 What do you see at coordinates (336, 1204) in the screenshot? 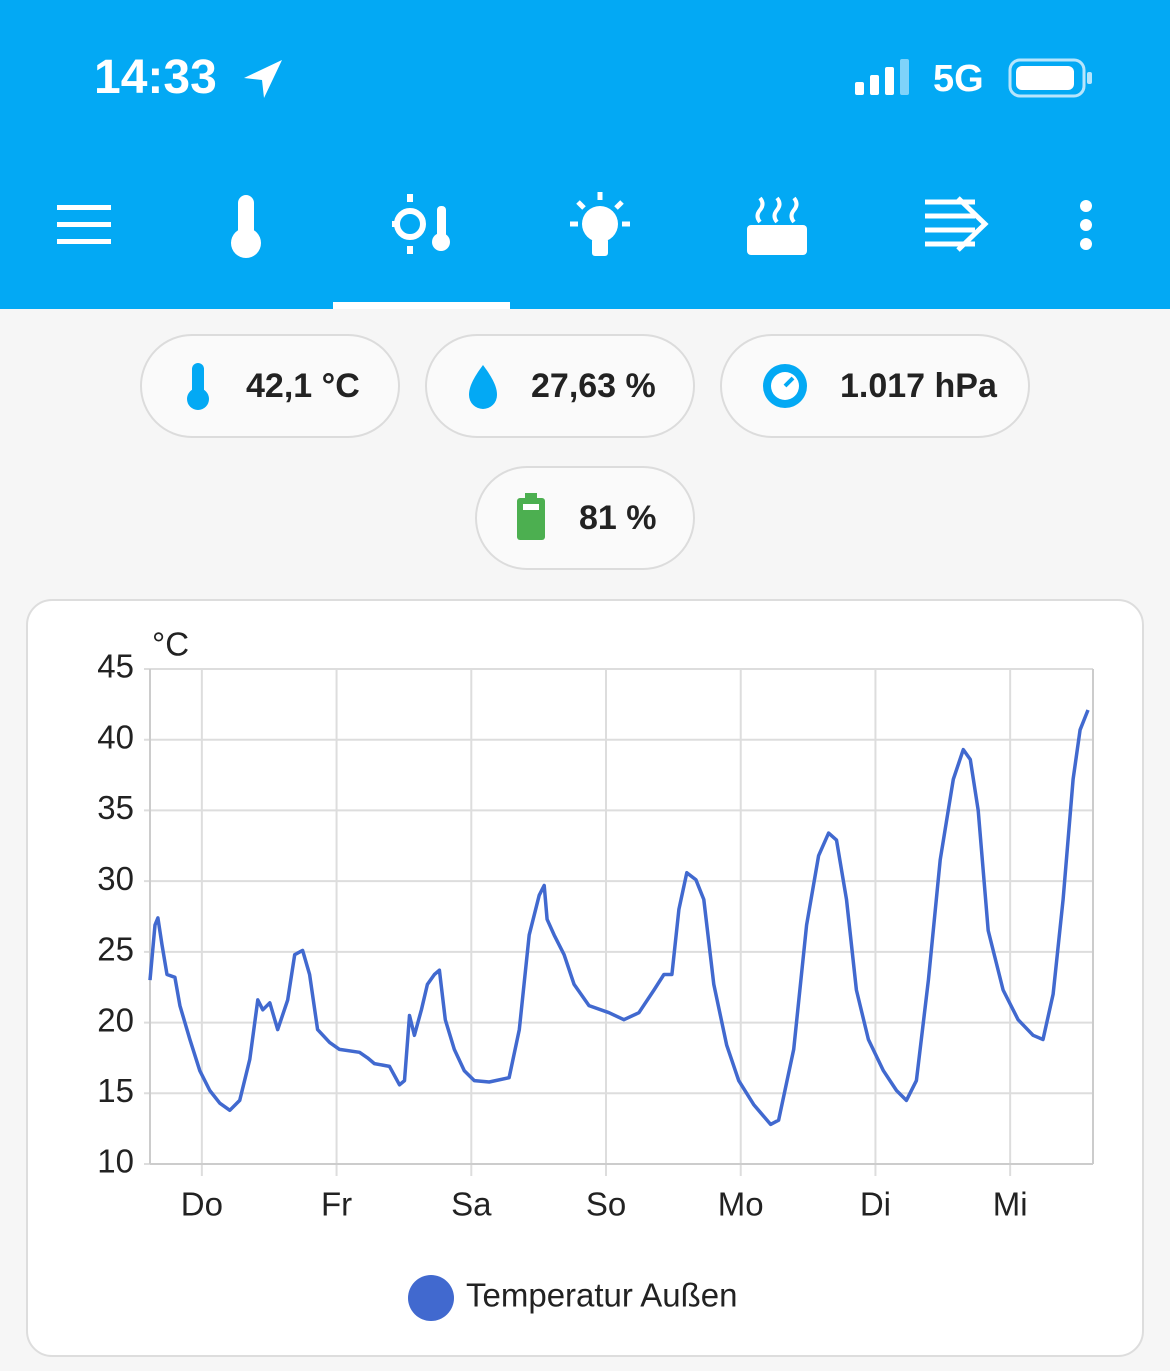
I see `x-tick-label: Fr` at bounding box center [336, 1204].